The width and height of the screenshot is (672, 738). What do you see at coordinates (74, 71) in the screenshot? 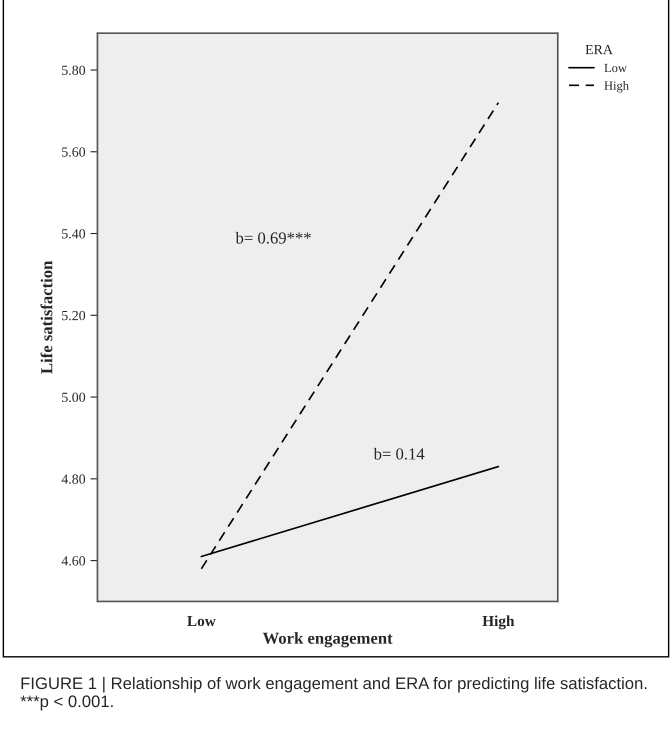
I see `y-tick-label: 5.80` at bounding box center [74, 71].